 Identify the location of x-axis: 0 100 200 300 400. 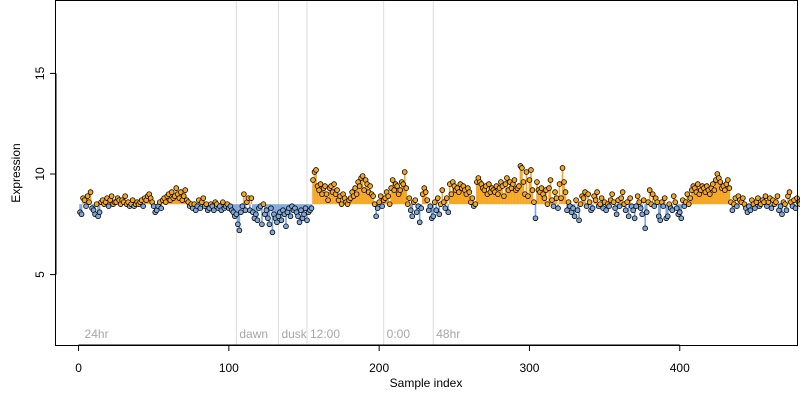
(382, 359).